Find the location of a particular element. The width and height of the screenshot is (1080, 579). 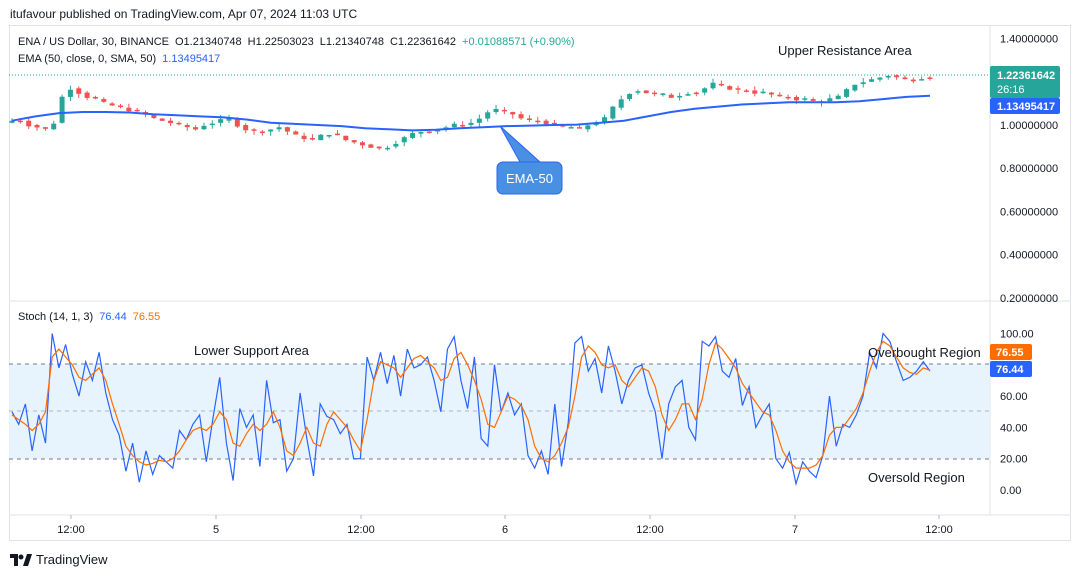

ema-price-badge-value: 1.13495417 is located at coordinates (1026, 107).